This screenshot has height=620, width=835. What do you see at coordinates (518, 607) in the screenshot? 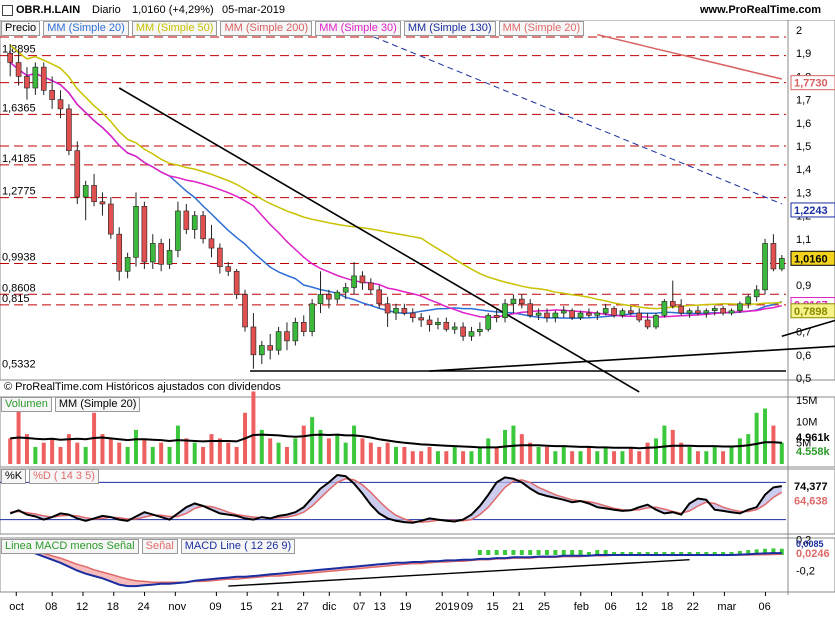
I see `x-tick-17: 21` at bounding box center [518, 607].